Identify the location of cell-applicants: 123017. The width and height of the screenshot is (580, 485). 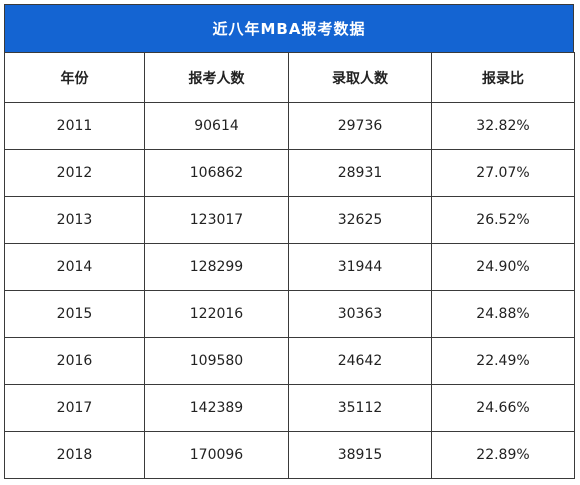
(216, 220).